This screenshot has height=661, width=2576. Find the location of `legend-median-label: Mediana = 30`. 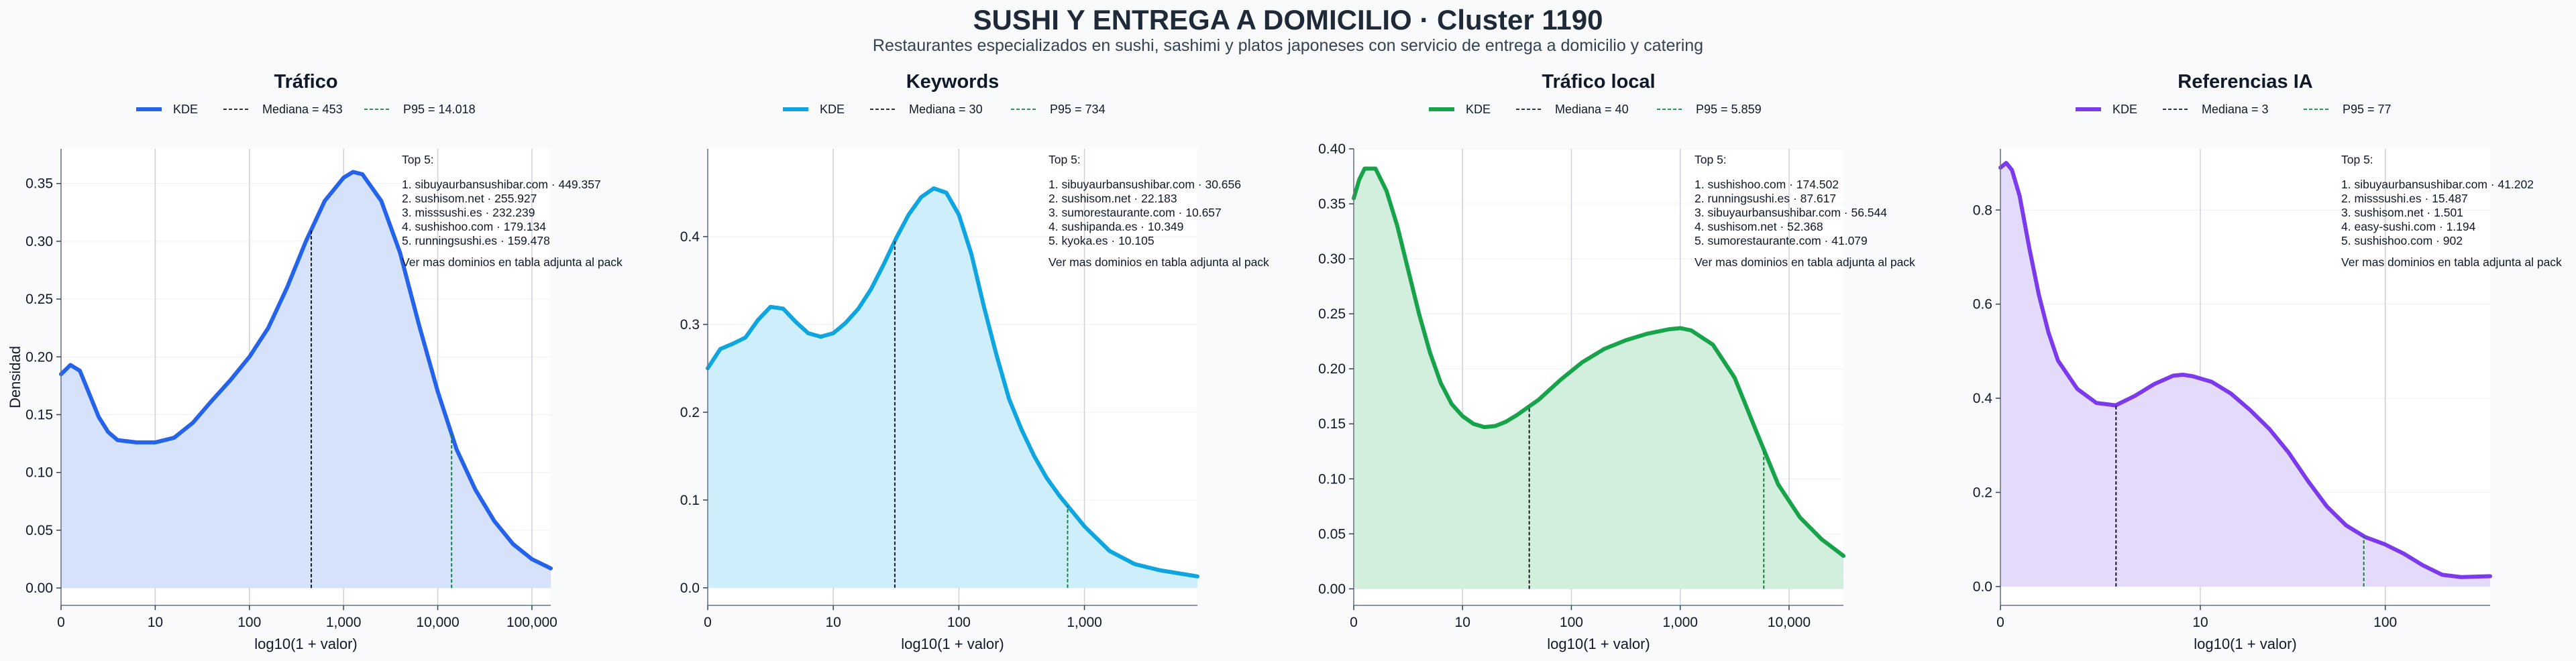

legend-median-label: Mediana = 30 is located at coordinates (946, 110).